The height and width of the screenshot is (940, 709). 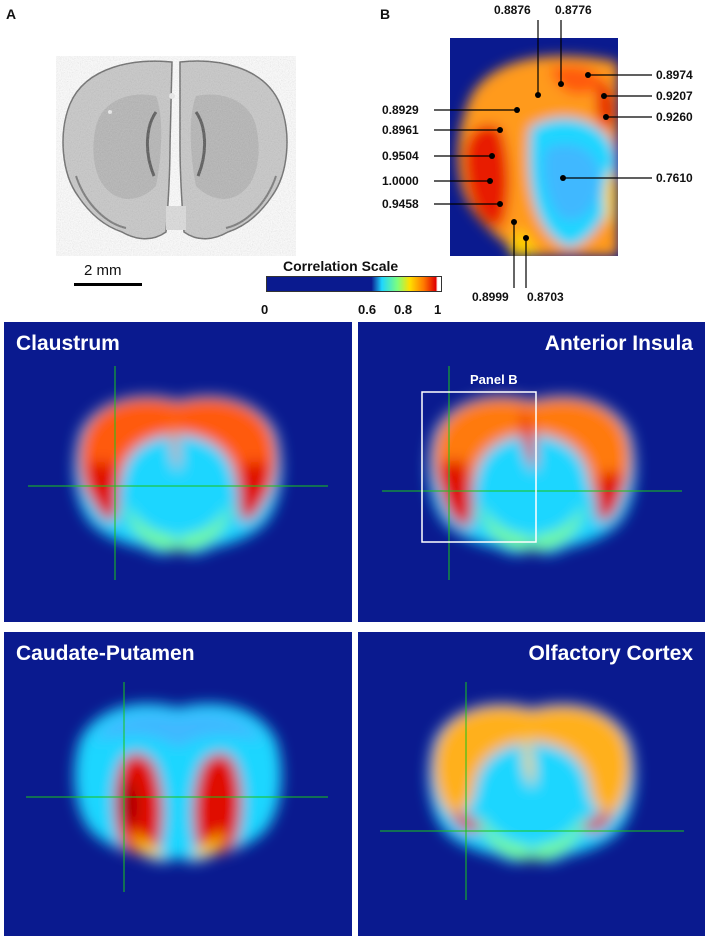 I want to click on correlation-scale-title: Correlation Scale, so click(x=341, y=266).